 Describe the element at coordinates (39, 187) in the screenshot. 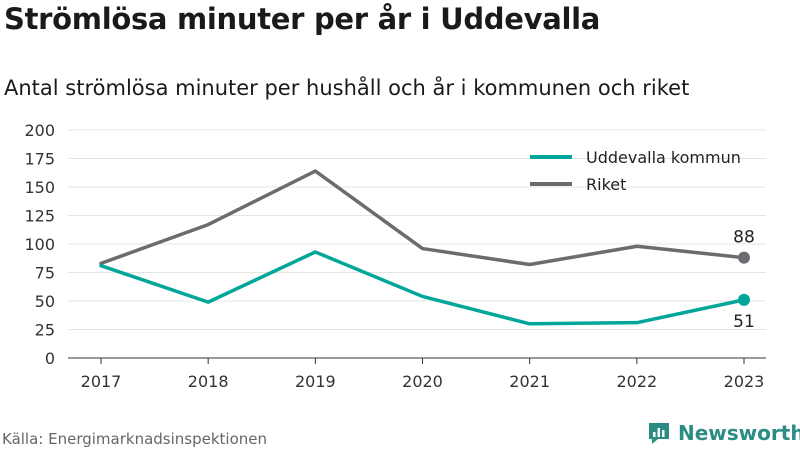

I see `y-tick-label: 150` at that location.